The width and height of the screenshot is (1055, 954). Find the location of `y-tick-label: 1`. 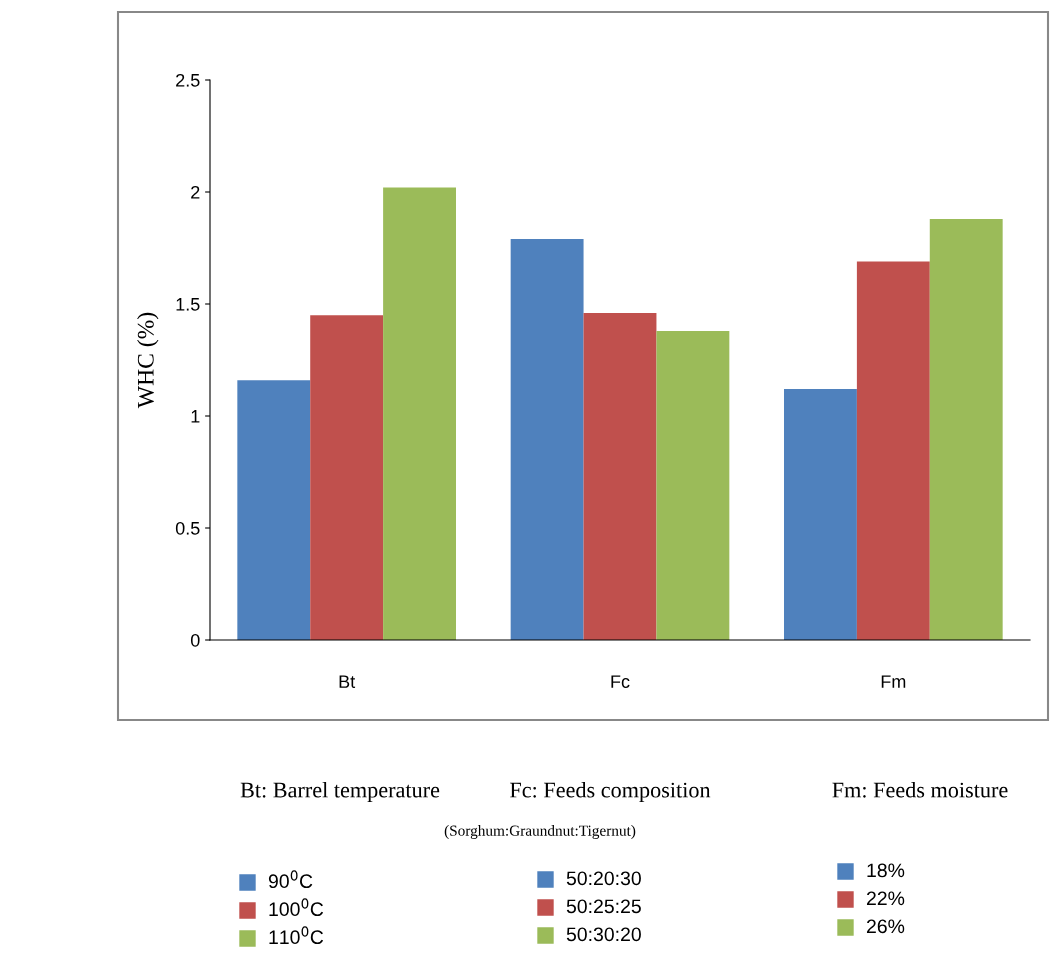

y-tick-label: 1 is located at coordinates (195, 416).